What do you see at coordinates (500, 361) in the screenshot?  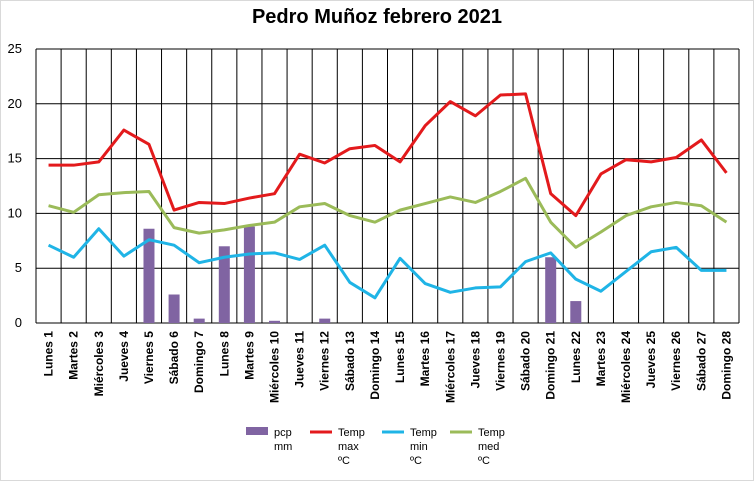 I see `x-tick-label: Viernes 19` at bounding box center [500, 361].